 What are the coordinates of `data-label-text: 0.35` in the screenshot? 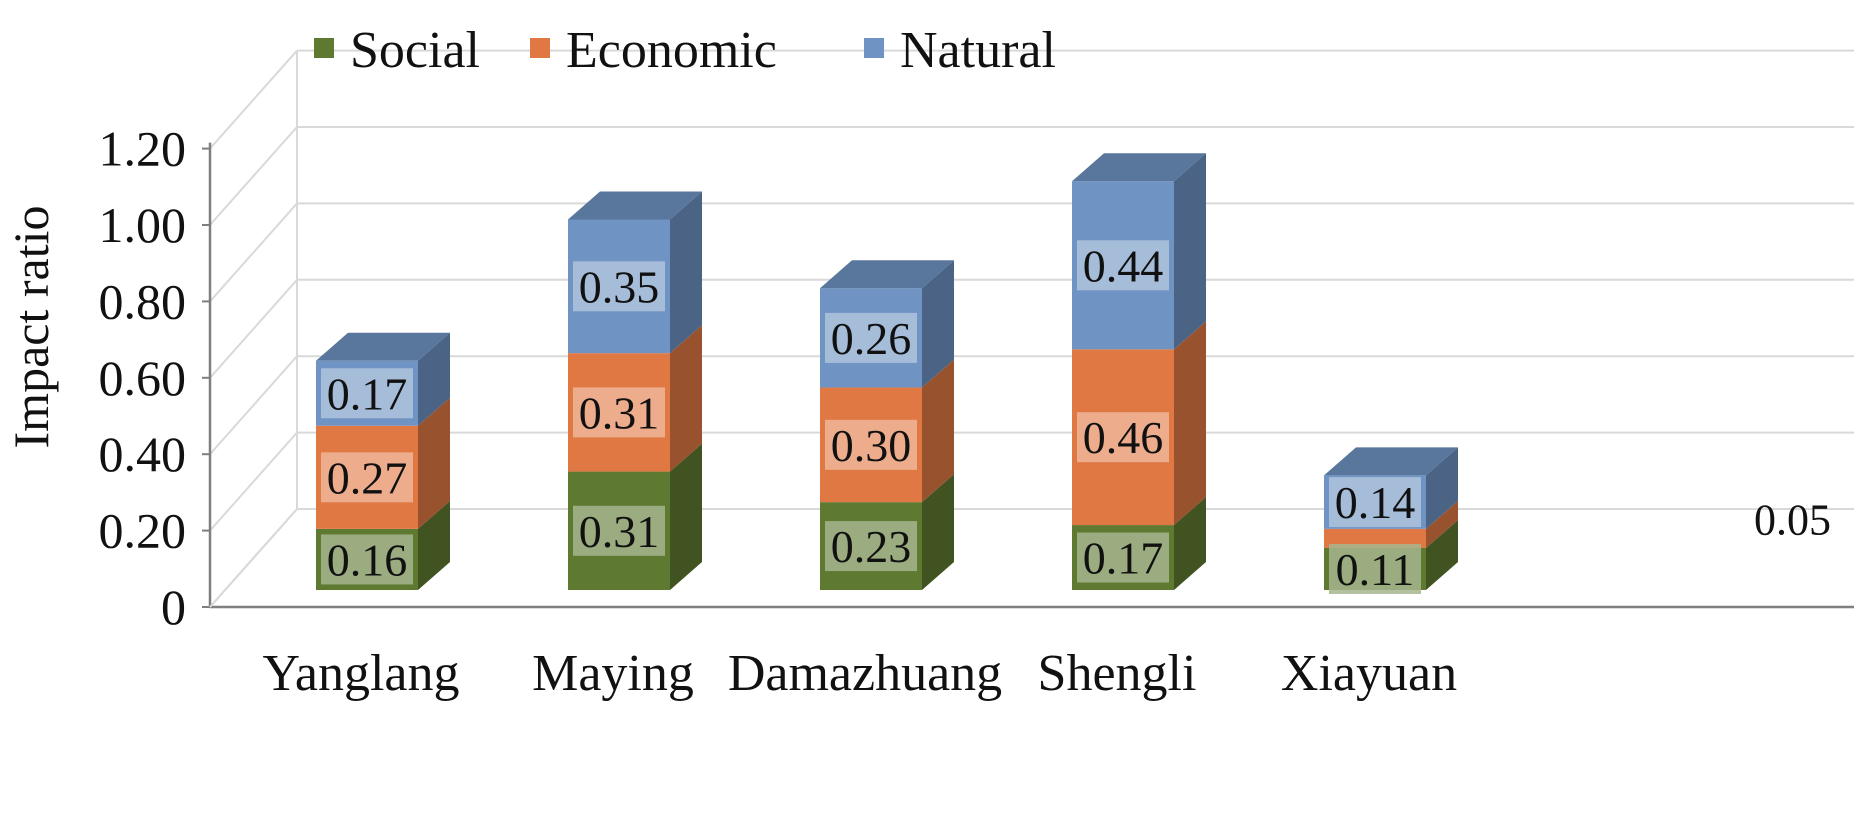 It's located at (619, 286).